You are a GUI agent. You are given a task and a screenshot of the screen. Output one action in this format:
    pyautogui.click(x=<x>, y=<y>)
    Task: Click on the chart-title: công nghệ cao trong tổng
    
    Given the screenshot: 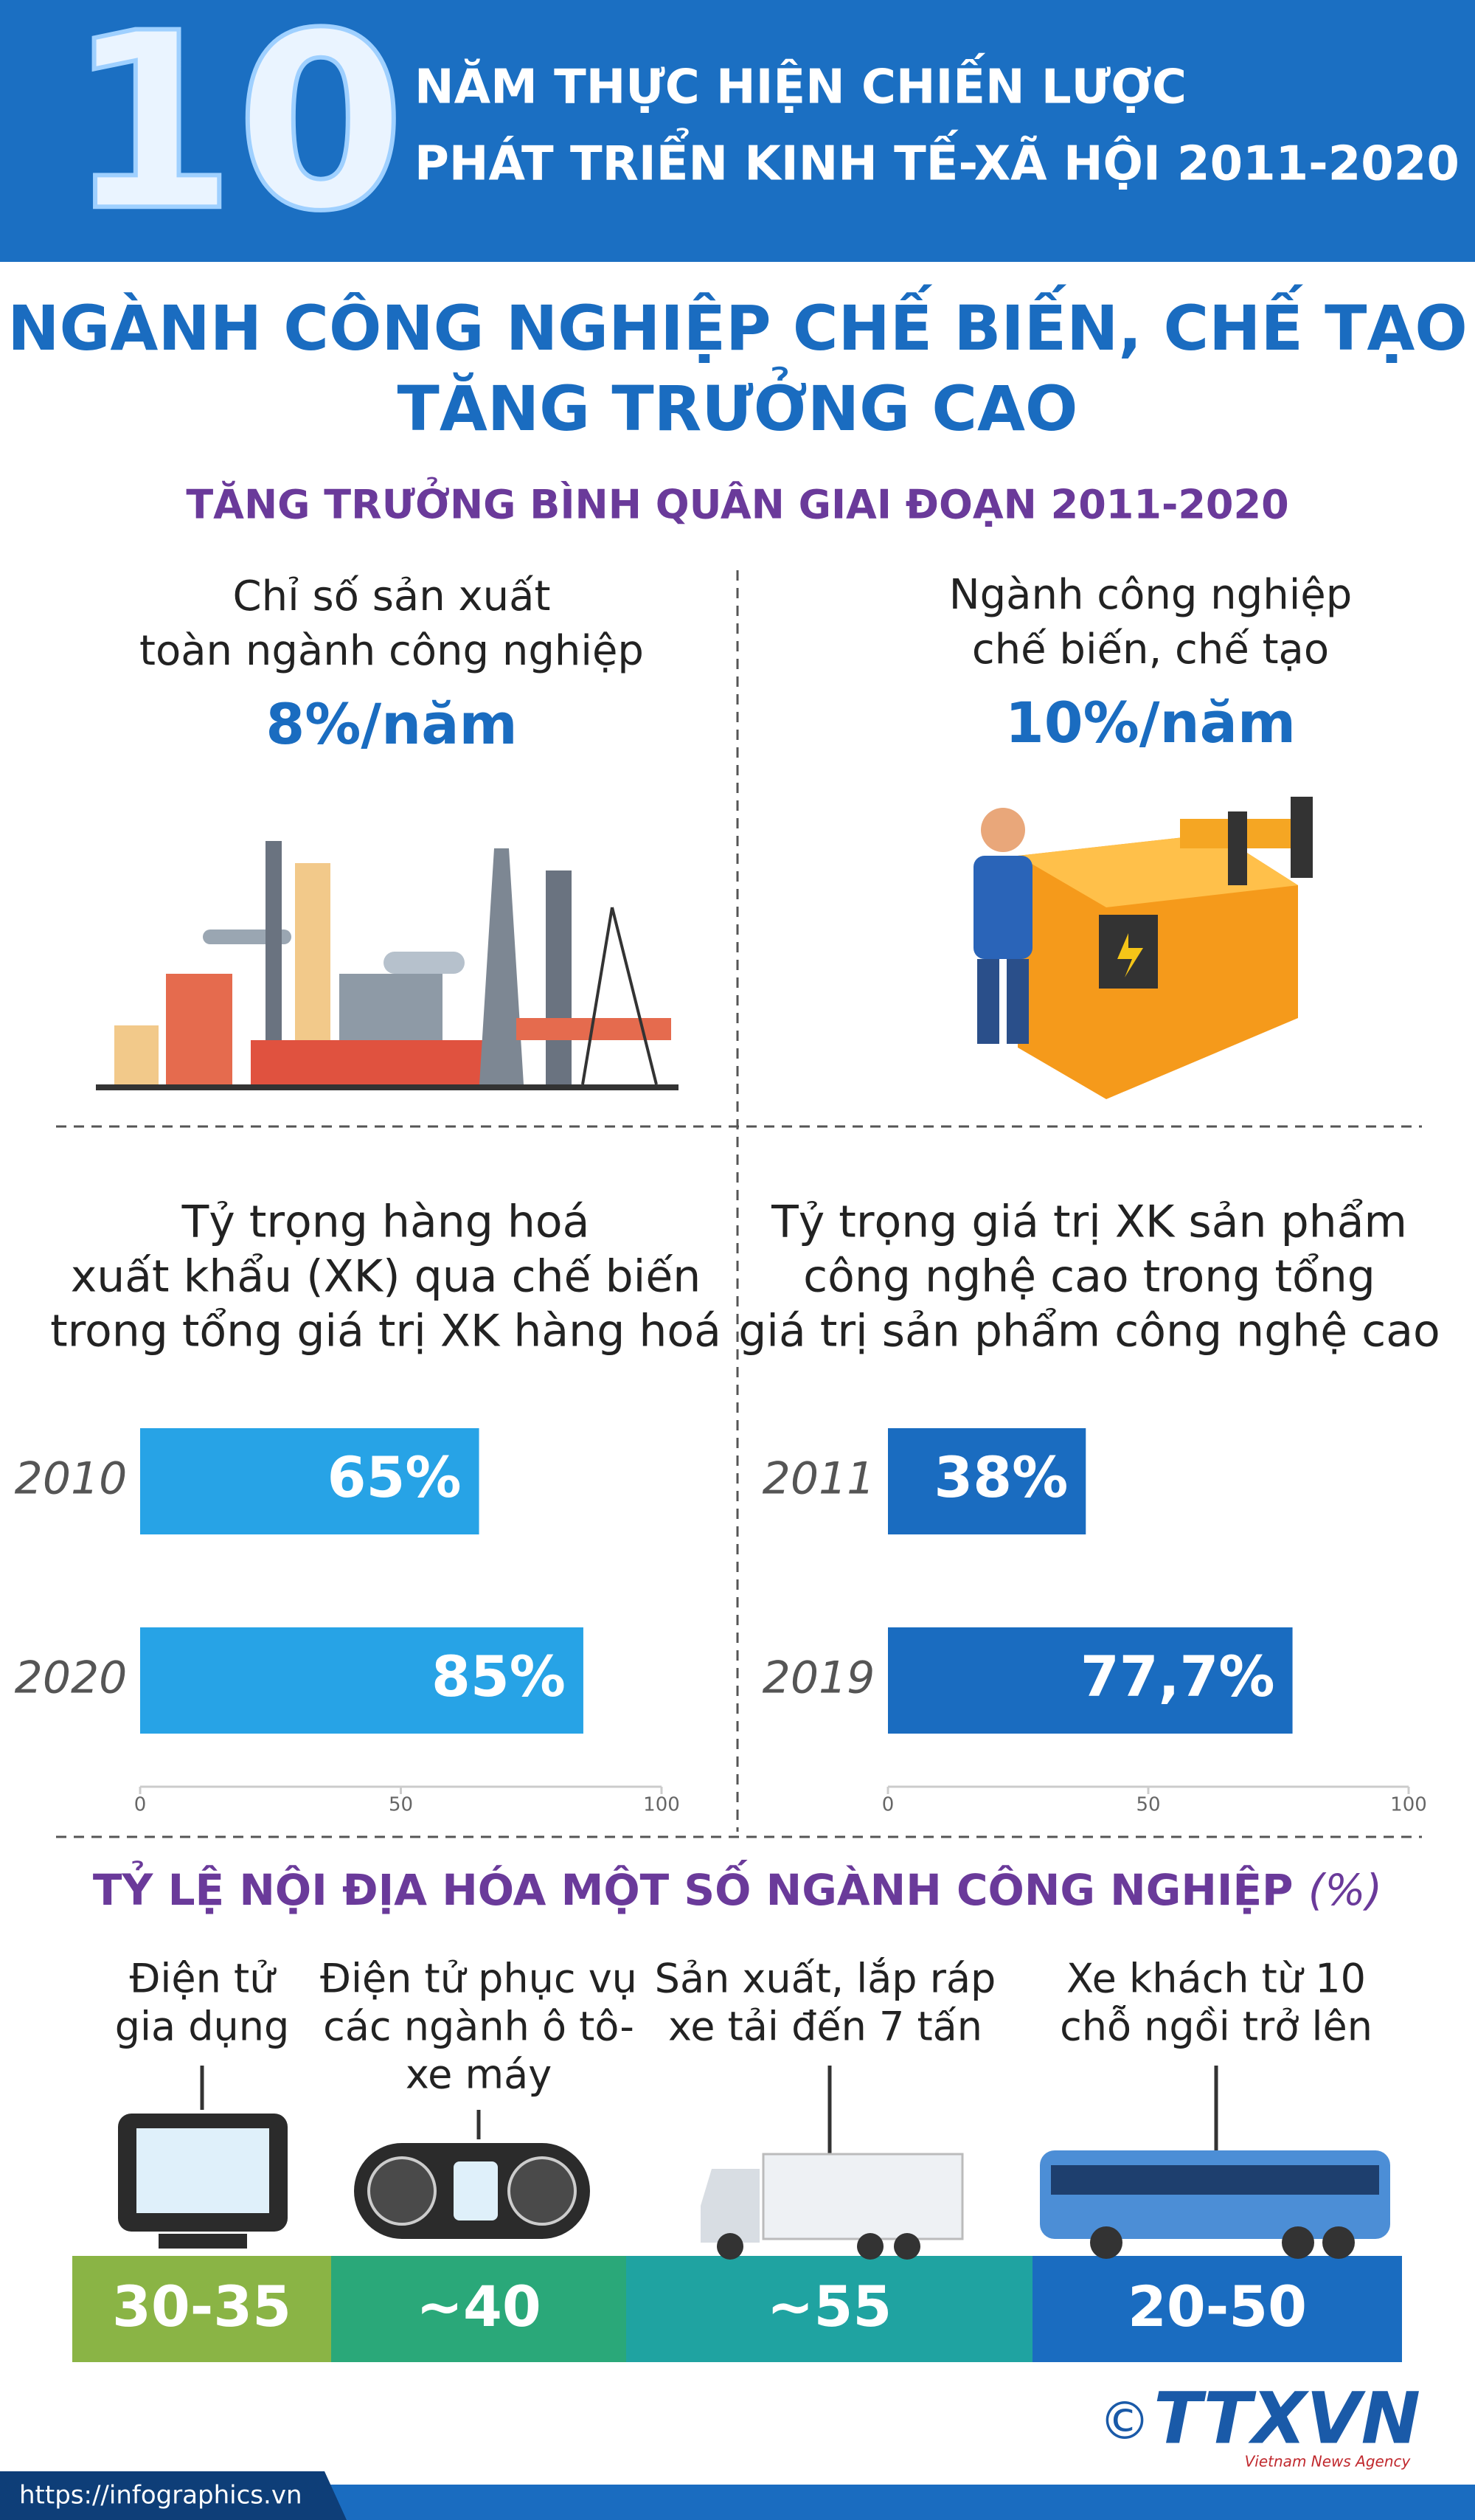 What is the action you would take?
    pyautogui.click(x=1089, y=1277)
    